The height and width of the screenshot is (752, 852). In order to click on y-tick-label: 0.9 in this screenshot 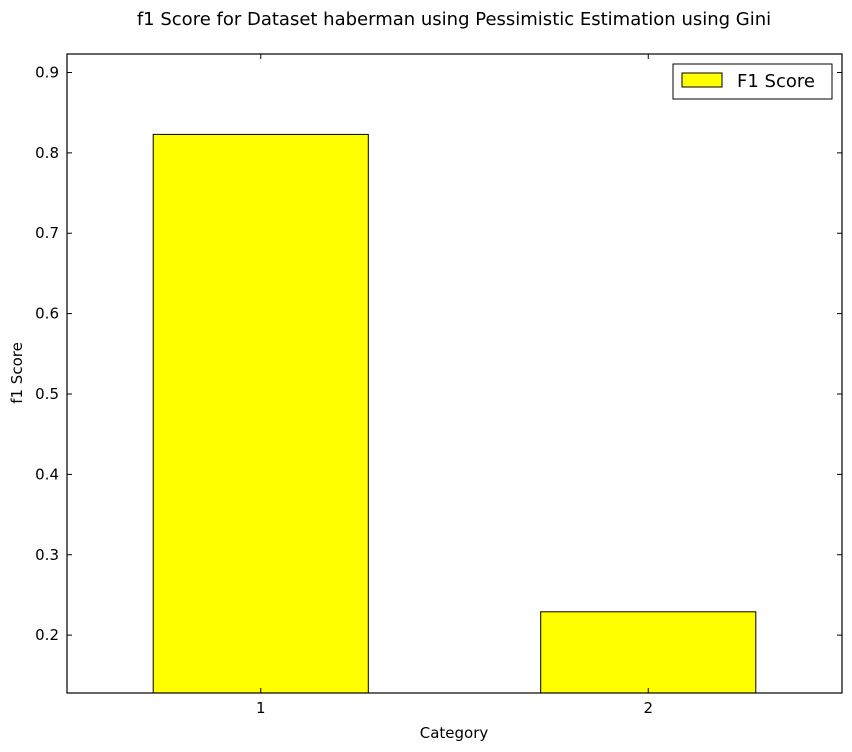, I will do `click(47, 72)`.